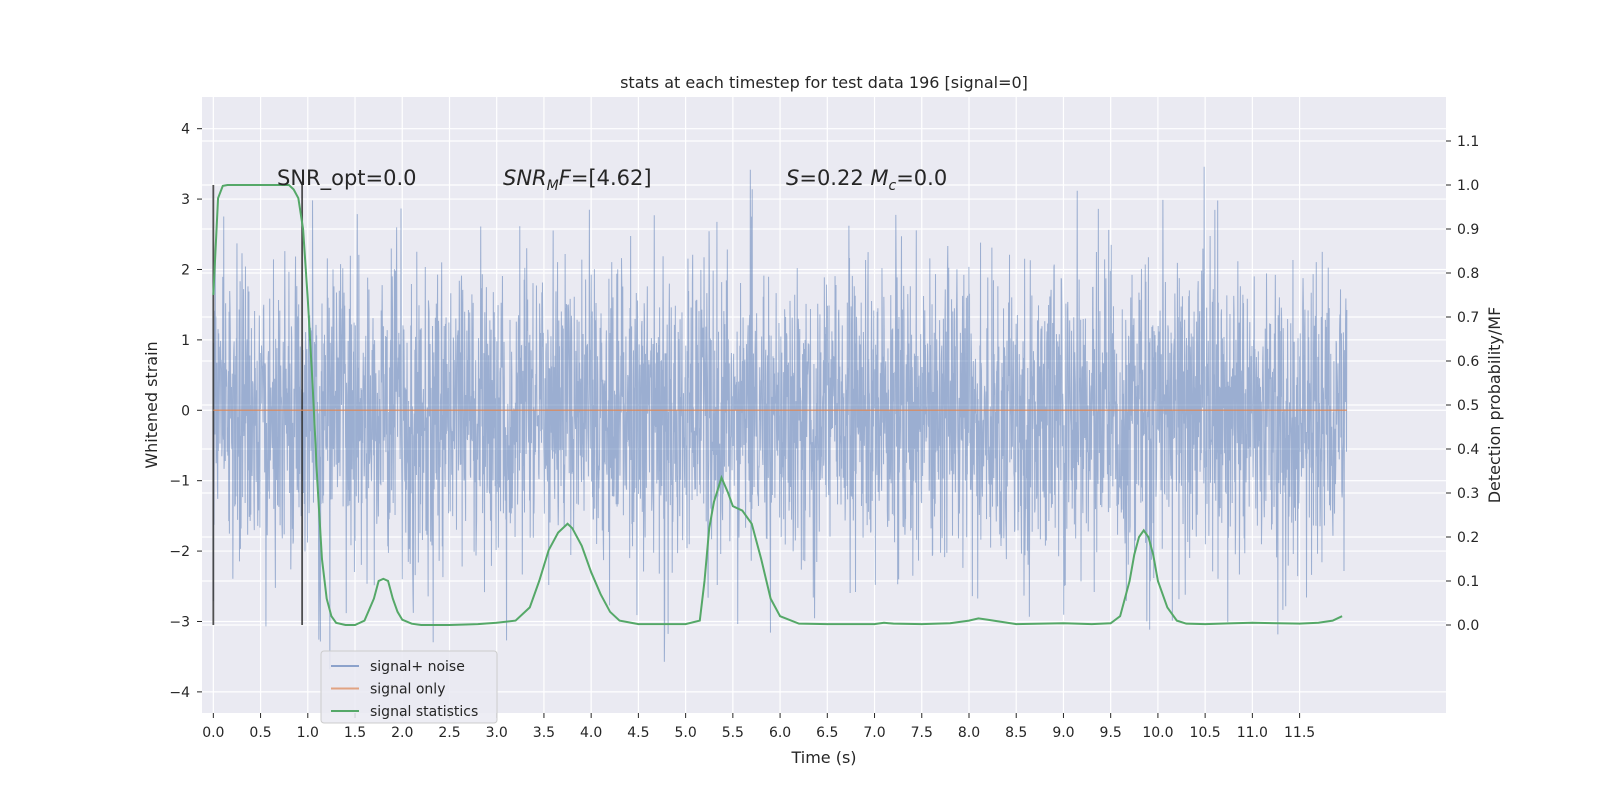 This screenshot has height=804, width=1600. Describe the element at coordinates (1016, 733) in the screenshot. I see `x-tick-label: 8.5` at that location.